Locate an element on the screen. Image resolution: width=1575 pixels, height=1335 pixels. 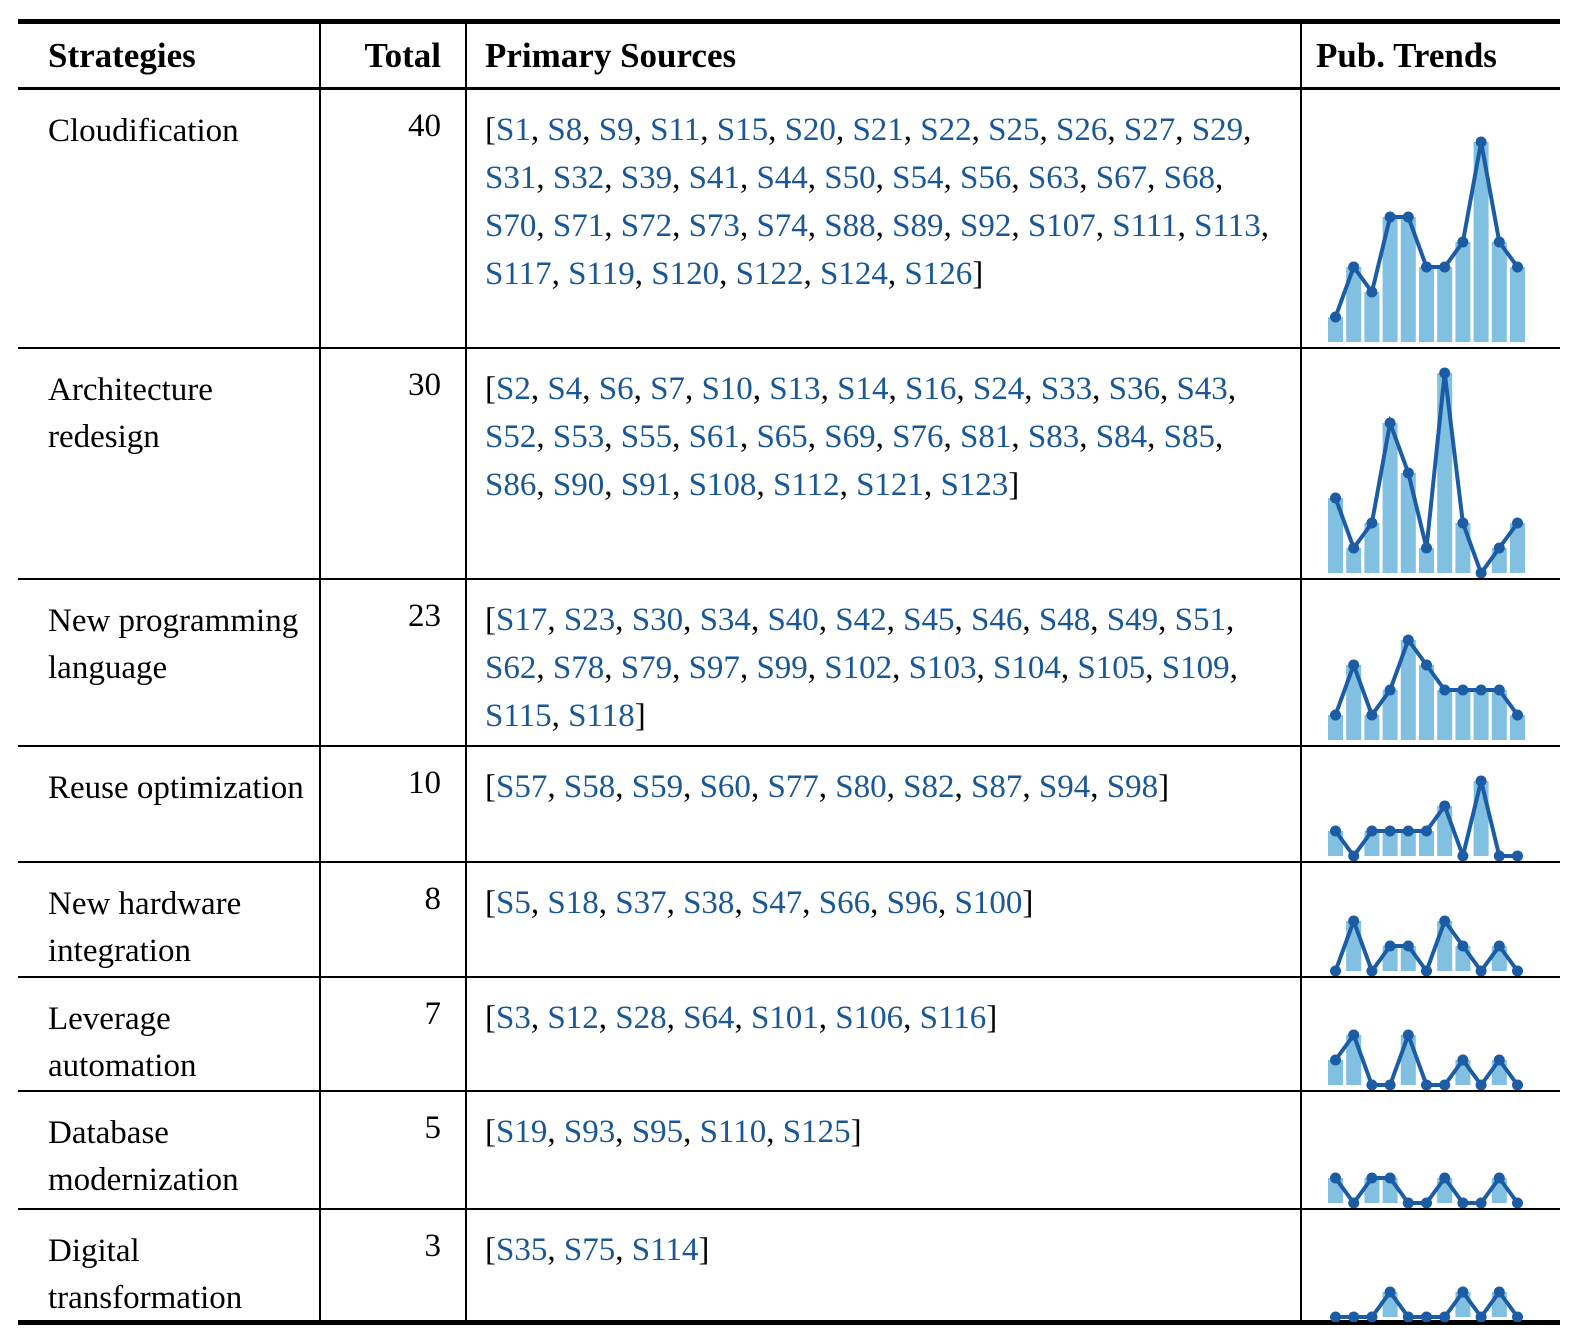
source-link: S79 is located at coordinates (646, 668).